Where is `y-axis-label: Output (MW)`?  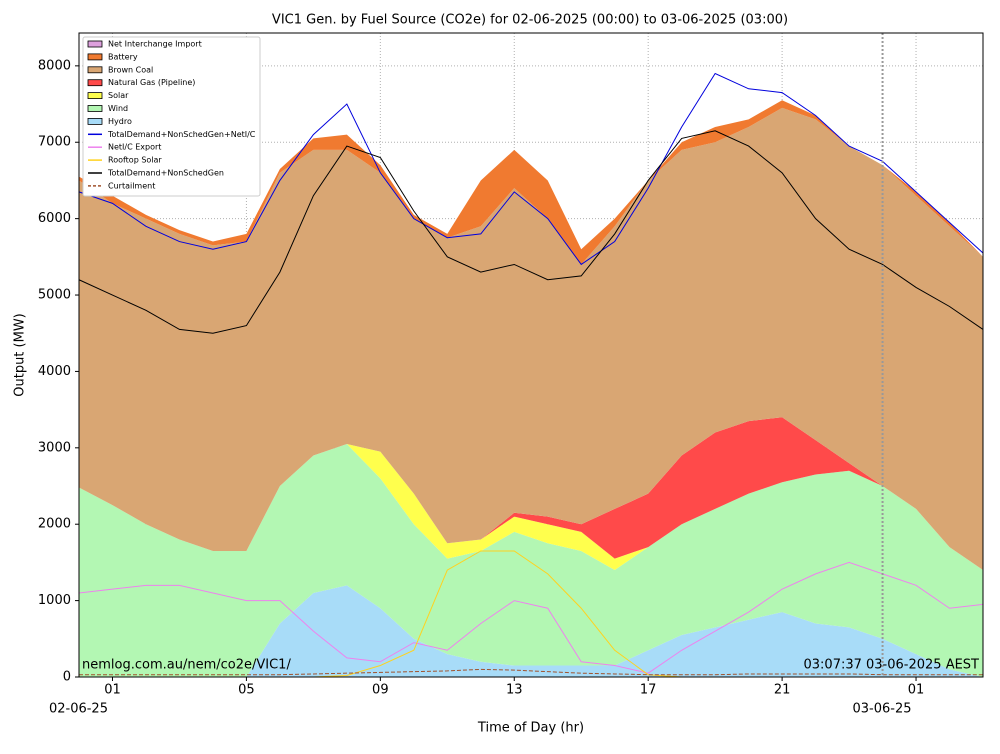
y-axis-label: Output (MW) is located at coordinates (20, 355).